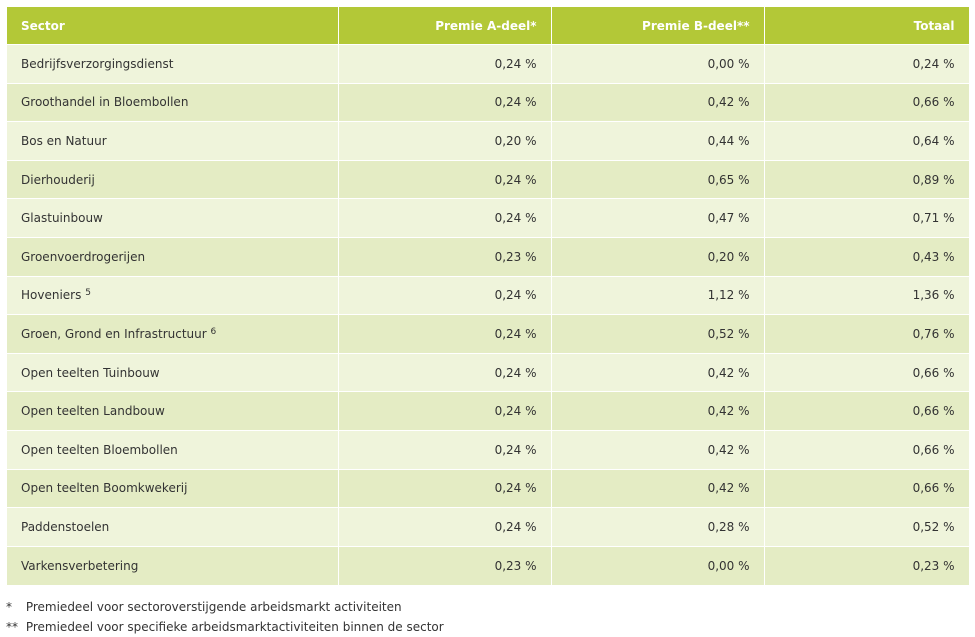 The image size is (975, 637). I want to click on table-row: Glastuinbouw 0,24 % 0,47 % 0,71 %, so click(488, 218).